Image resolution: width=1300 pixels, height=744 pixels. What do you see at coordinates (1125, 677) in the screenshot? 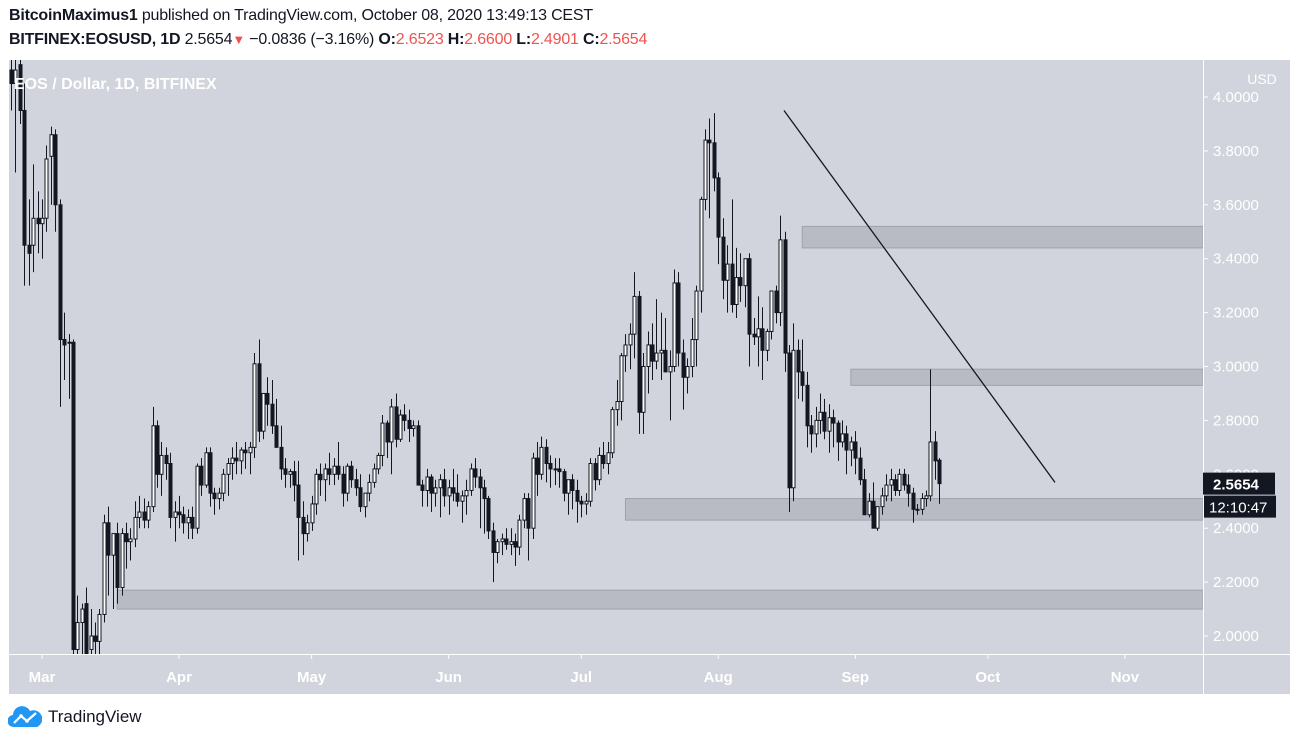
I see `time-tick-label: Nov` at bounding box center [1125, 677].